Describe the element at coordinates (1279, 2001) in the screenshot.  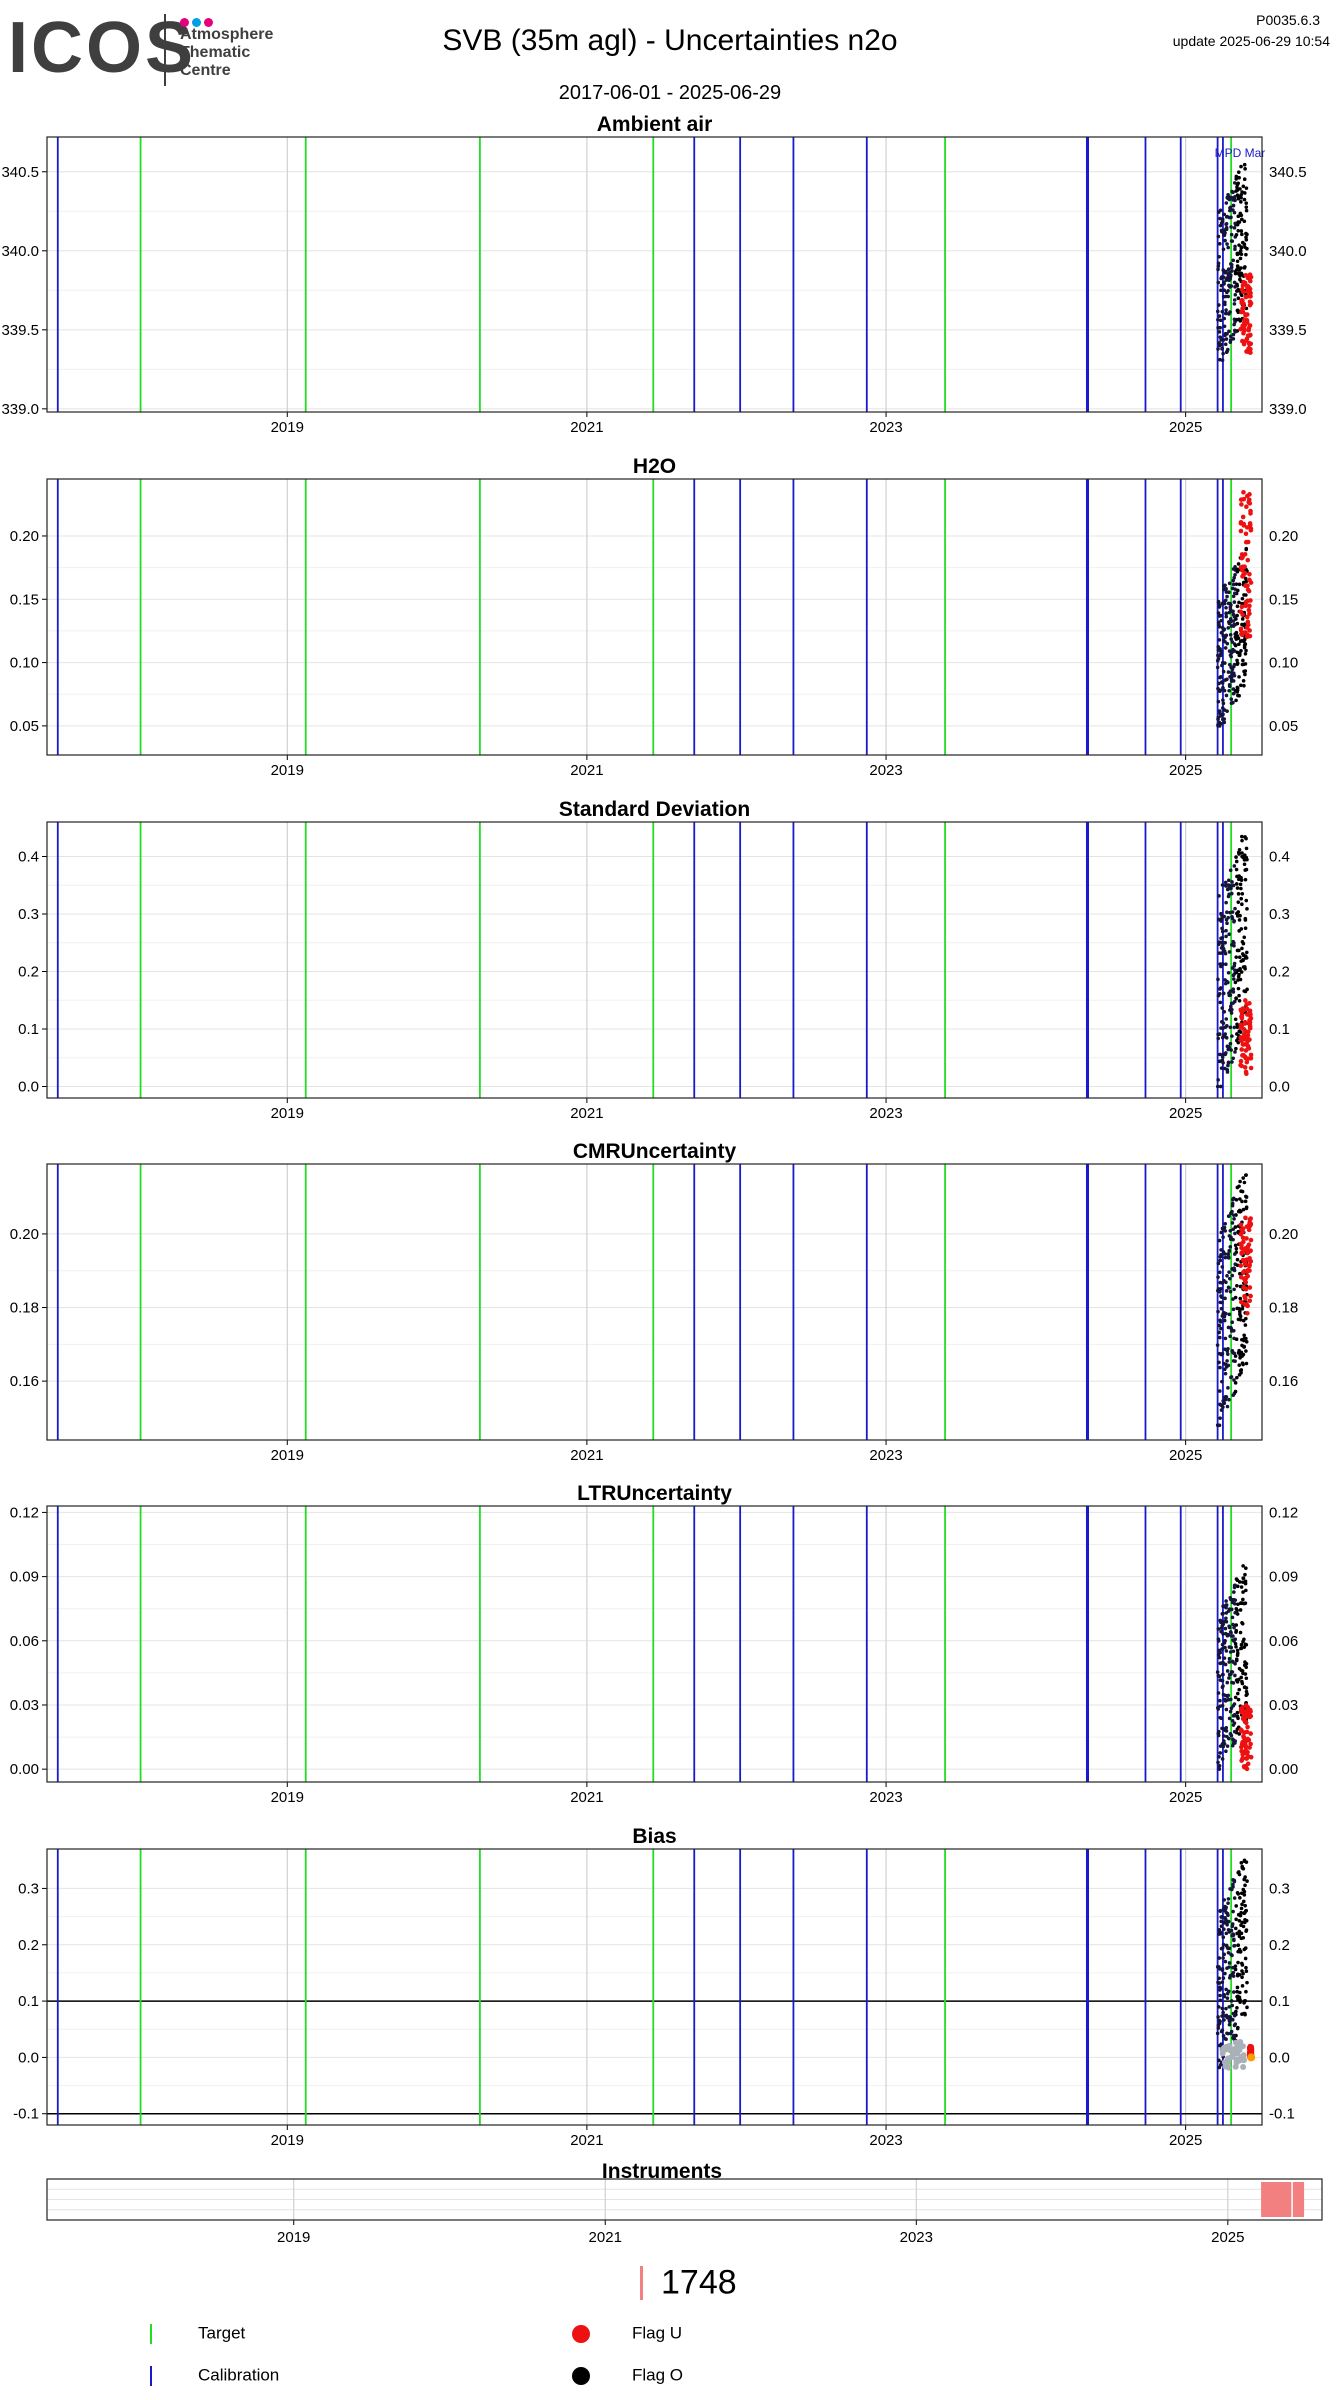
I see `y-tick-label-right: 0.1` at that location.